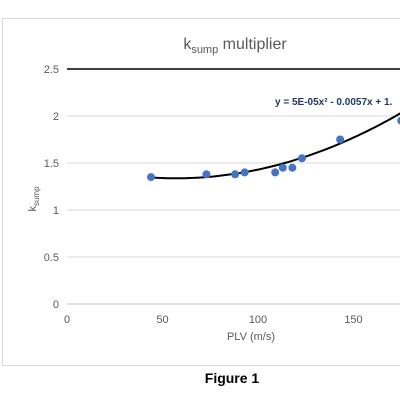 The height and width of the screenshot is (400, 400). I want to click on x-tick-label: 100, so click(258, 320).